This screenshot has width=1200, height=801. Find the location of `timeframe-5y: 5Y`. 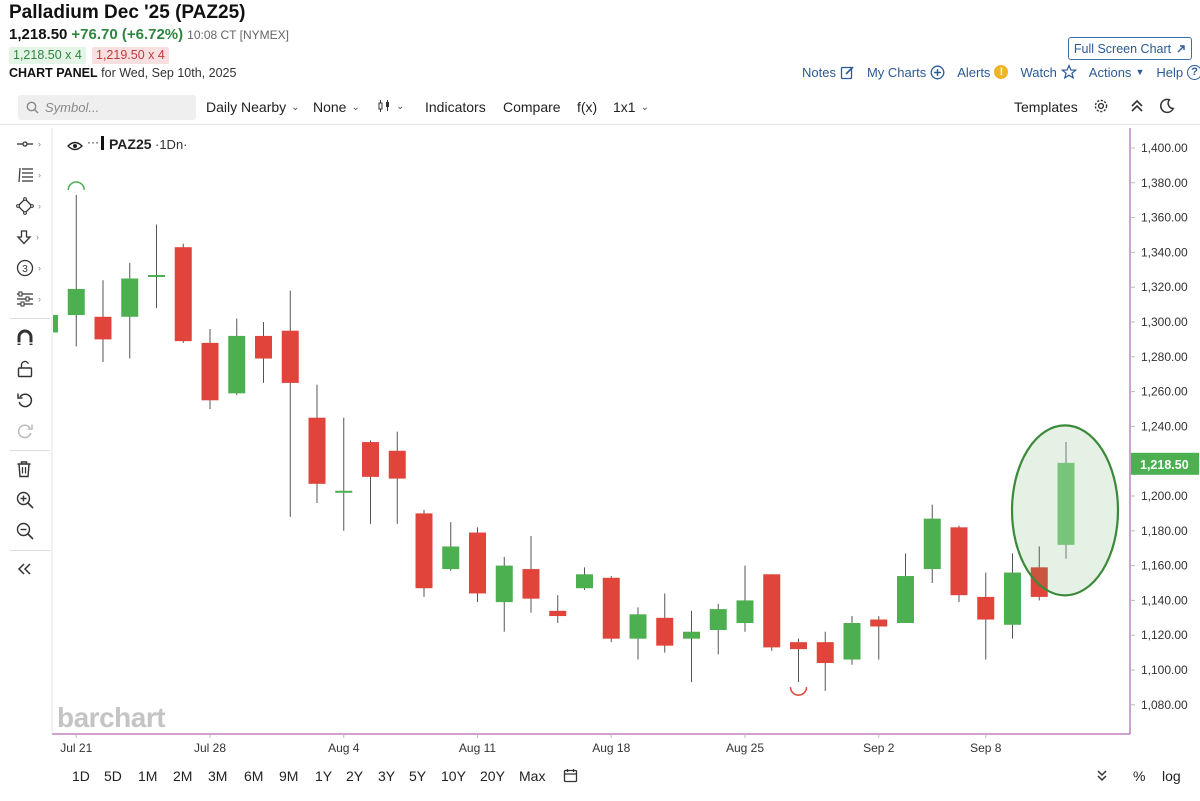

timeframe-5y: 5Y is located at coordinates (418, 776).